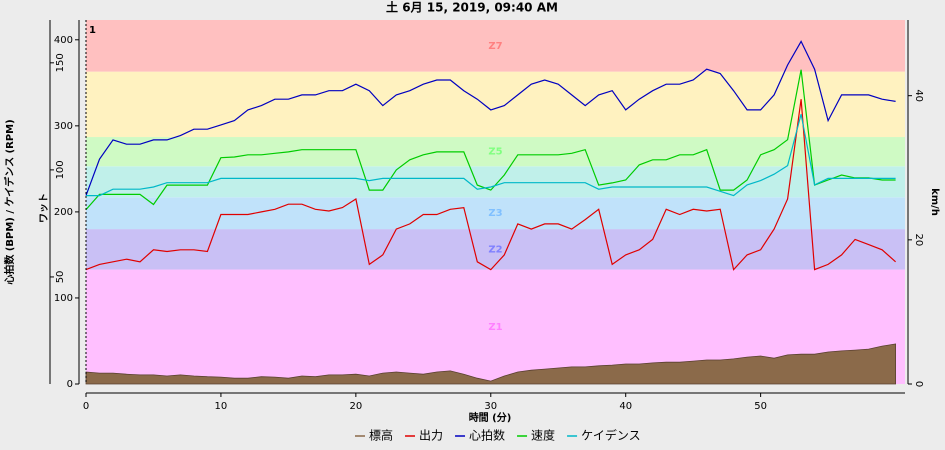 The width and height of the screenshot is (945, 450). Describe the element at coordinates (63, 212) in the screenshot. I see `power-tick-label: 200` at that location.